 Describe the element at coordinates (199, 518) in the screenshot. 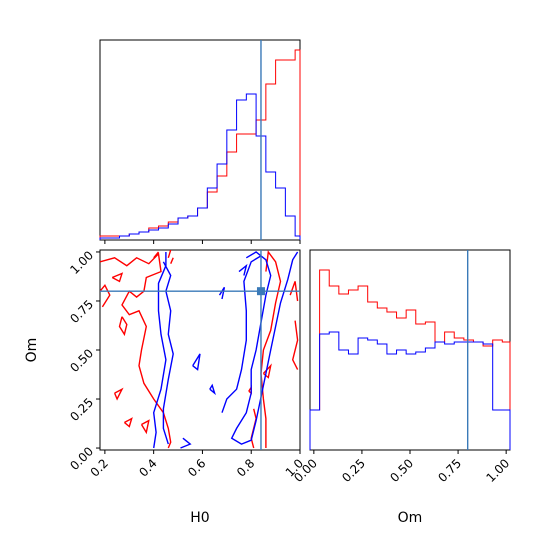

I see `x-axis-label-h0: H0` at that location.